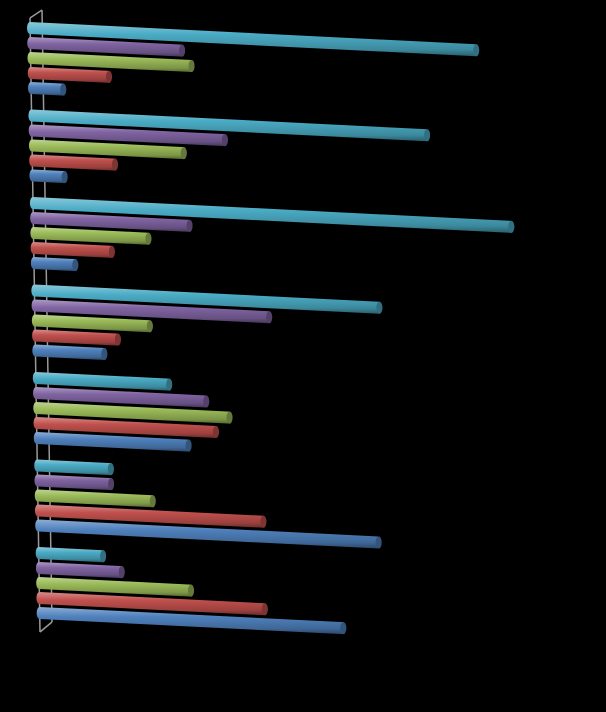 The image size is (606, 712). I want to click on axis-cap-bottom, so click(46, 627).